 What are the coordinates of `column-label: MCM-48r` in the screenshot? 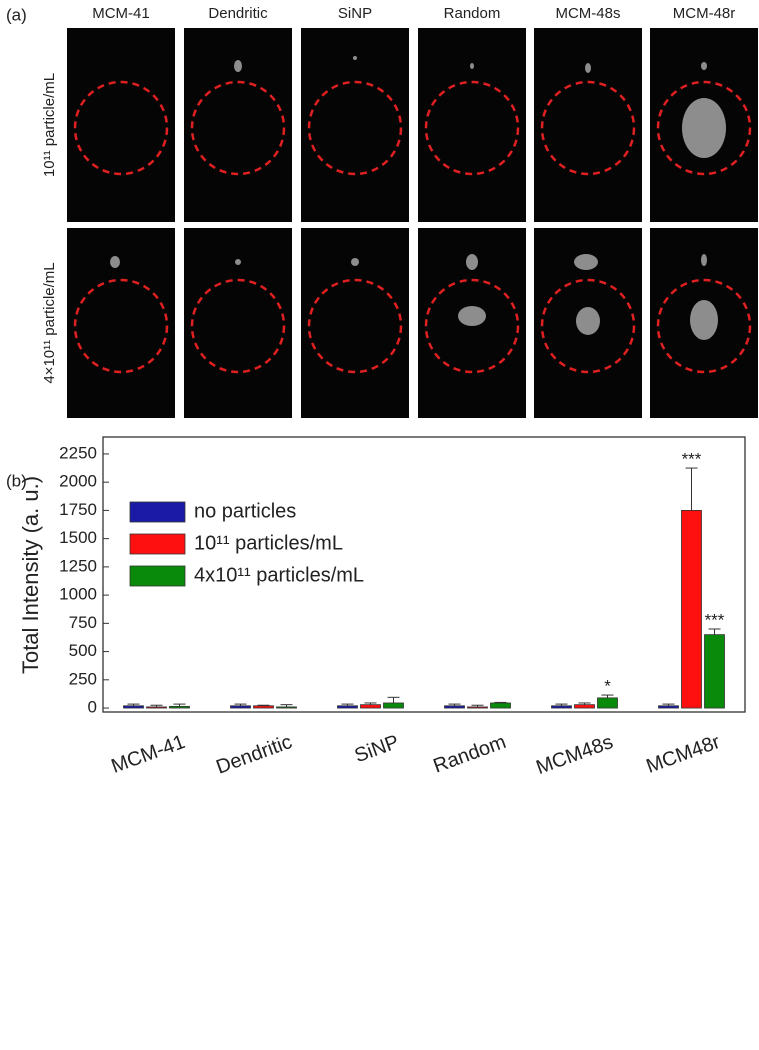 It's located at (704, 13).